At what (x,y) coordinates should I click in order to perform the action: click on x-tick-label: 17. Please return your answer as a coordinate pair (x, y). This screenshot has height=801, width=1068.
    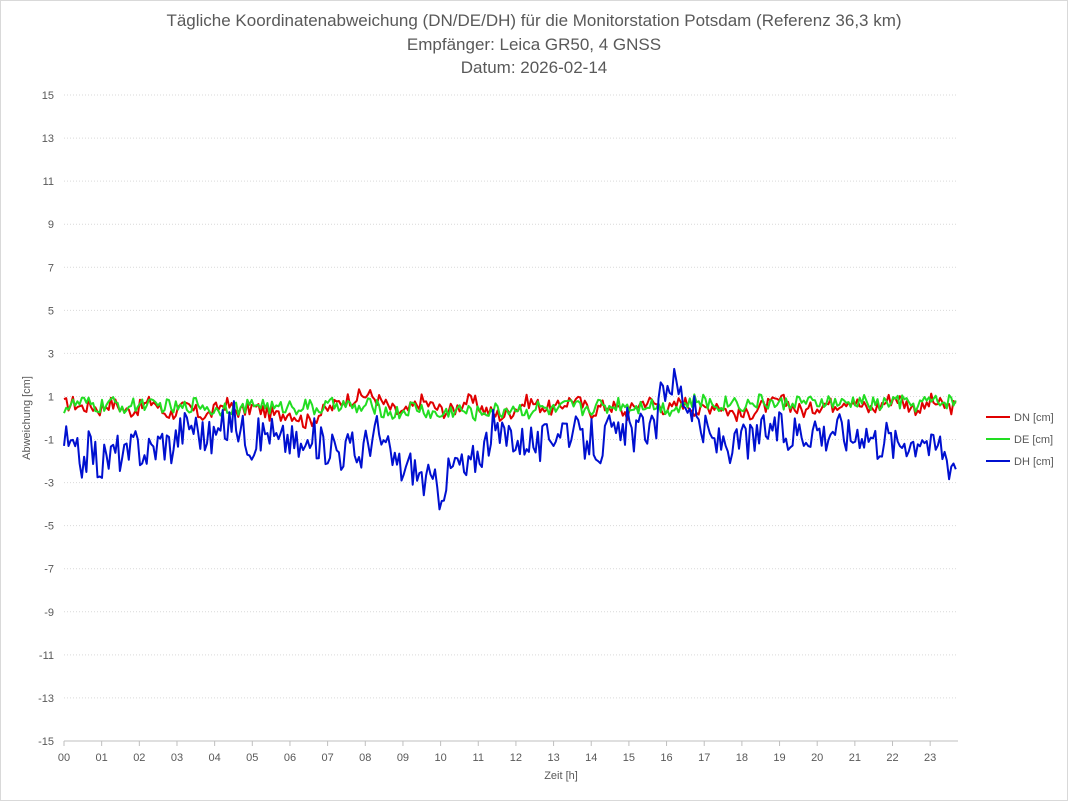
    Looking at the image, I should click on (704, 758).